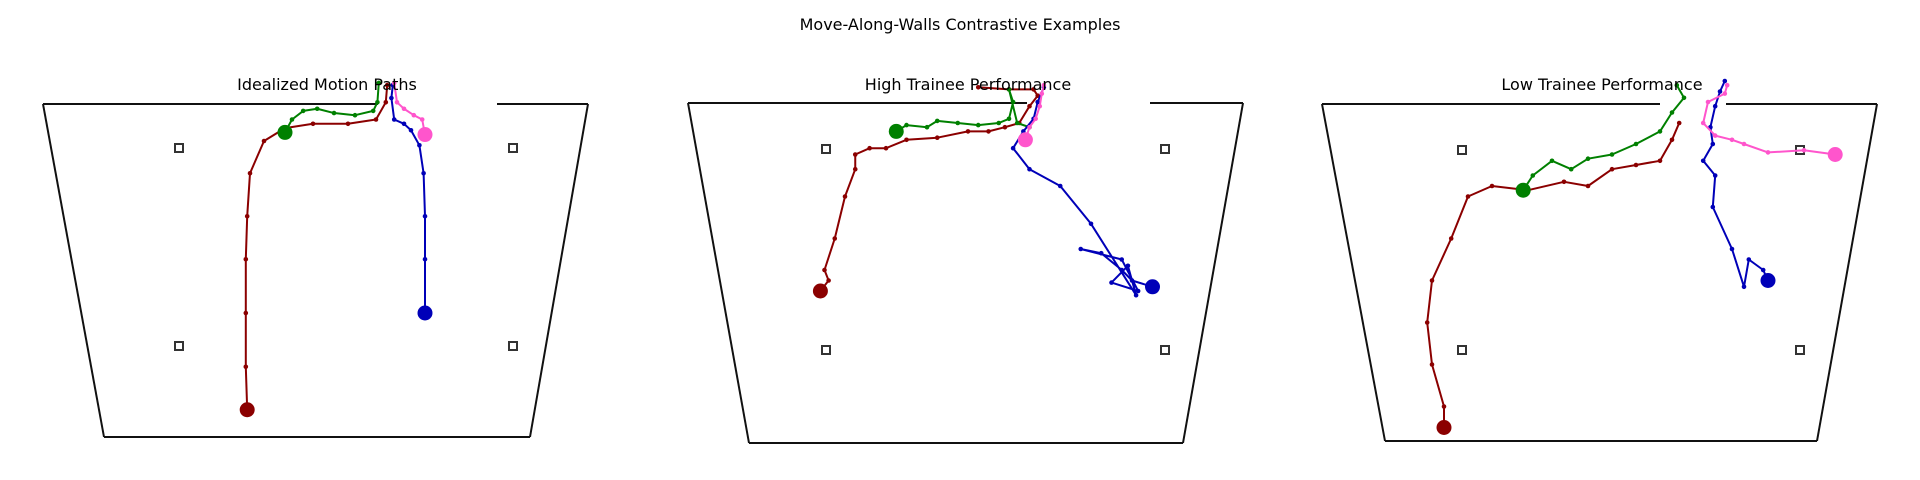 Image resolution: width=1920 pixels, height=480 pixels. Describe the element at coordinates (960, 24) in the screenshot. I see `figure-title: Move-Along-Walls Contrastive Examples` at that location.